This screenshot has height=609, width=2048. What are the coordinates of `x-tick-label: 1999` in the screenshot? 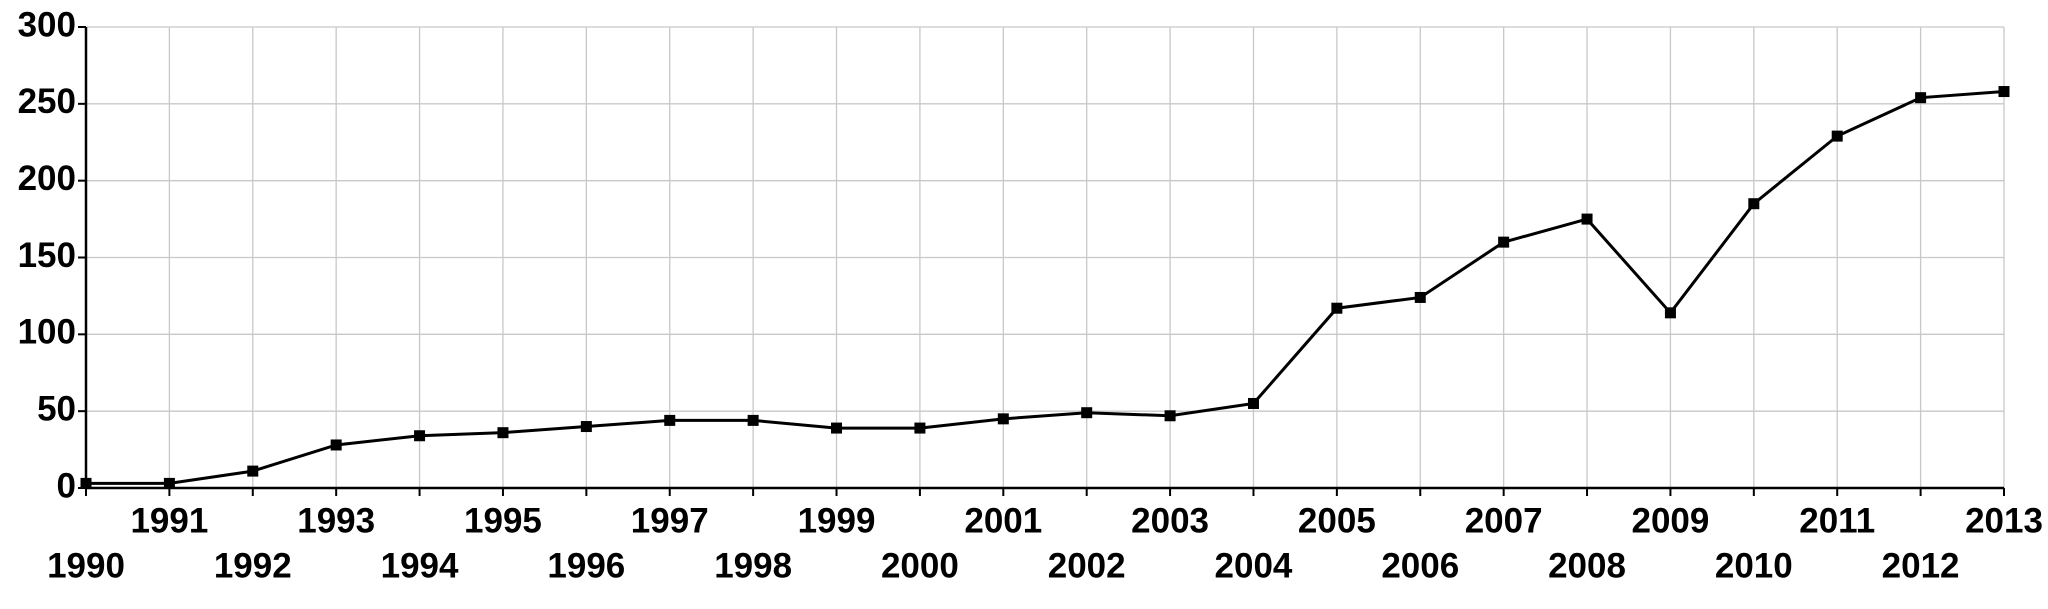 It's located at (837, 520).